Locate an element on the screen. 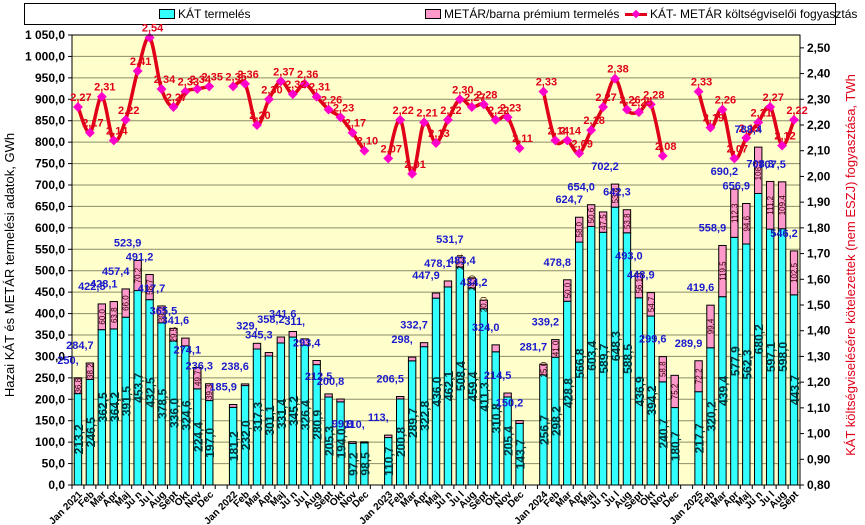 The height and width of the screenshot is (525, 865). label-kat: 562,3 is located at coordinates (747, 364).